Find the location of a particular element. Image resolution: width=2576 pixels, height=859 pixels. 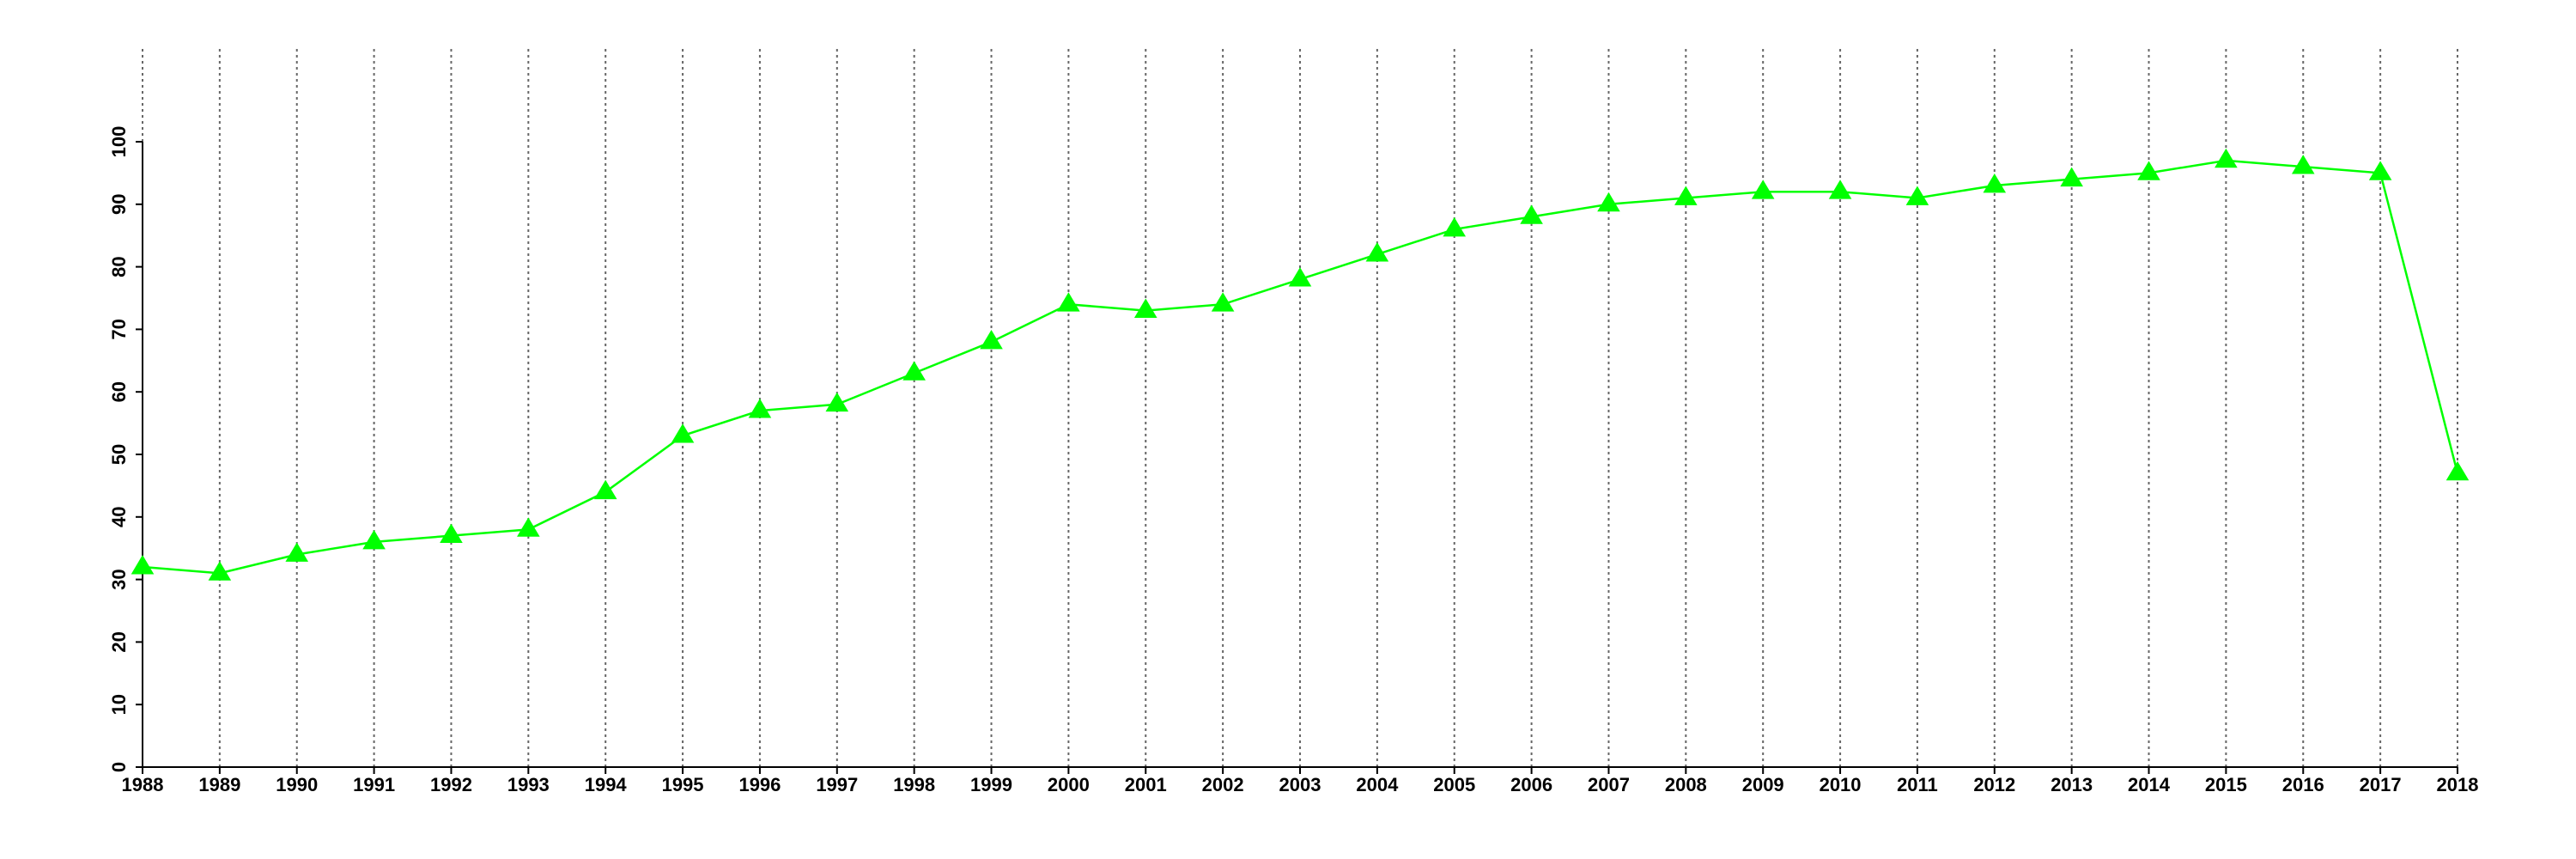

x-tick-label: 2000 is located at coordinates (1069, 784).